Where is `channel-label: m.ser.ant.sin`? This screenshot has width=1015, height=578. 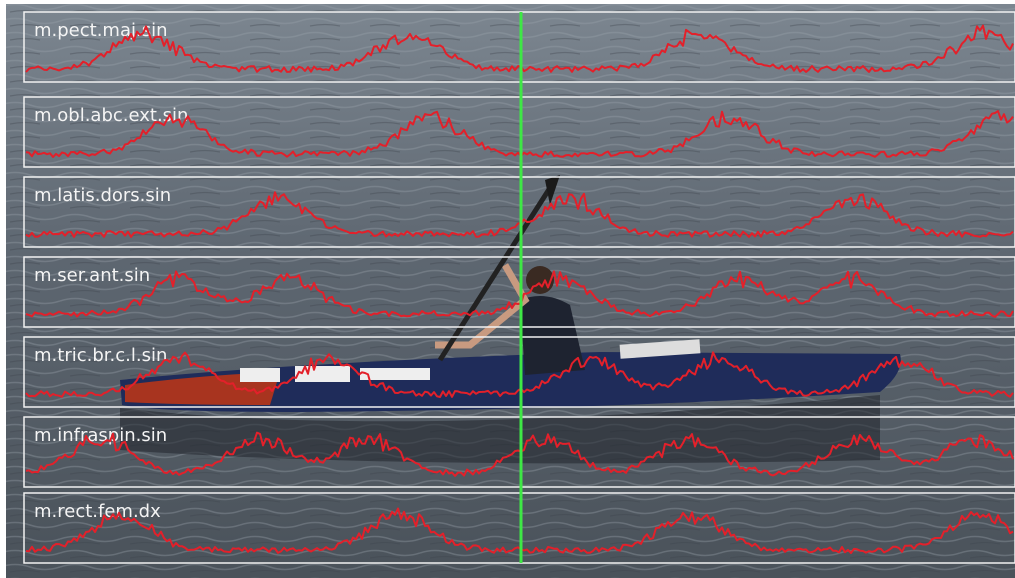
channel-label: m.ser.ant.sin is located at coordinates (92, 275).